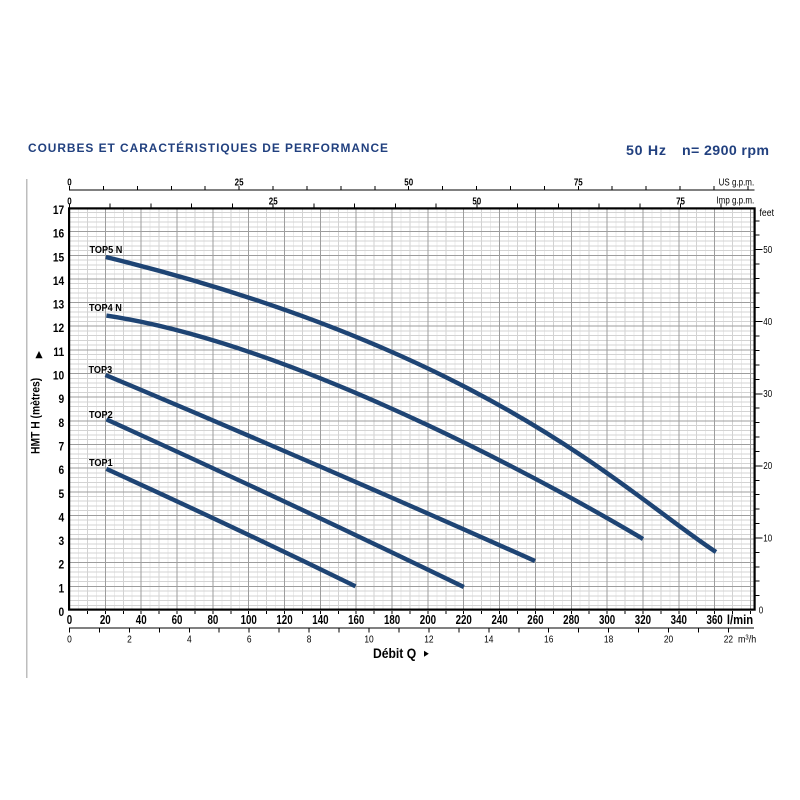 The height and width of the screenshot is (800, 800). I want to click on svg-text: m3/h, so click(747, 640).